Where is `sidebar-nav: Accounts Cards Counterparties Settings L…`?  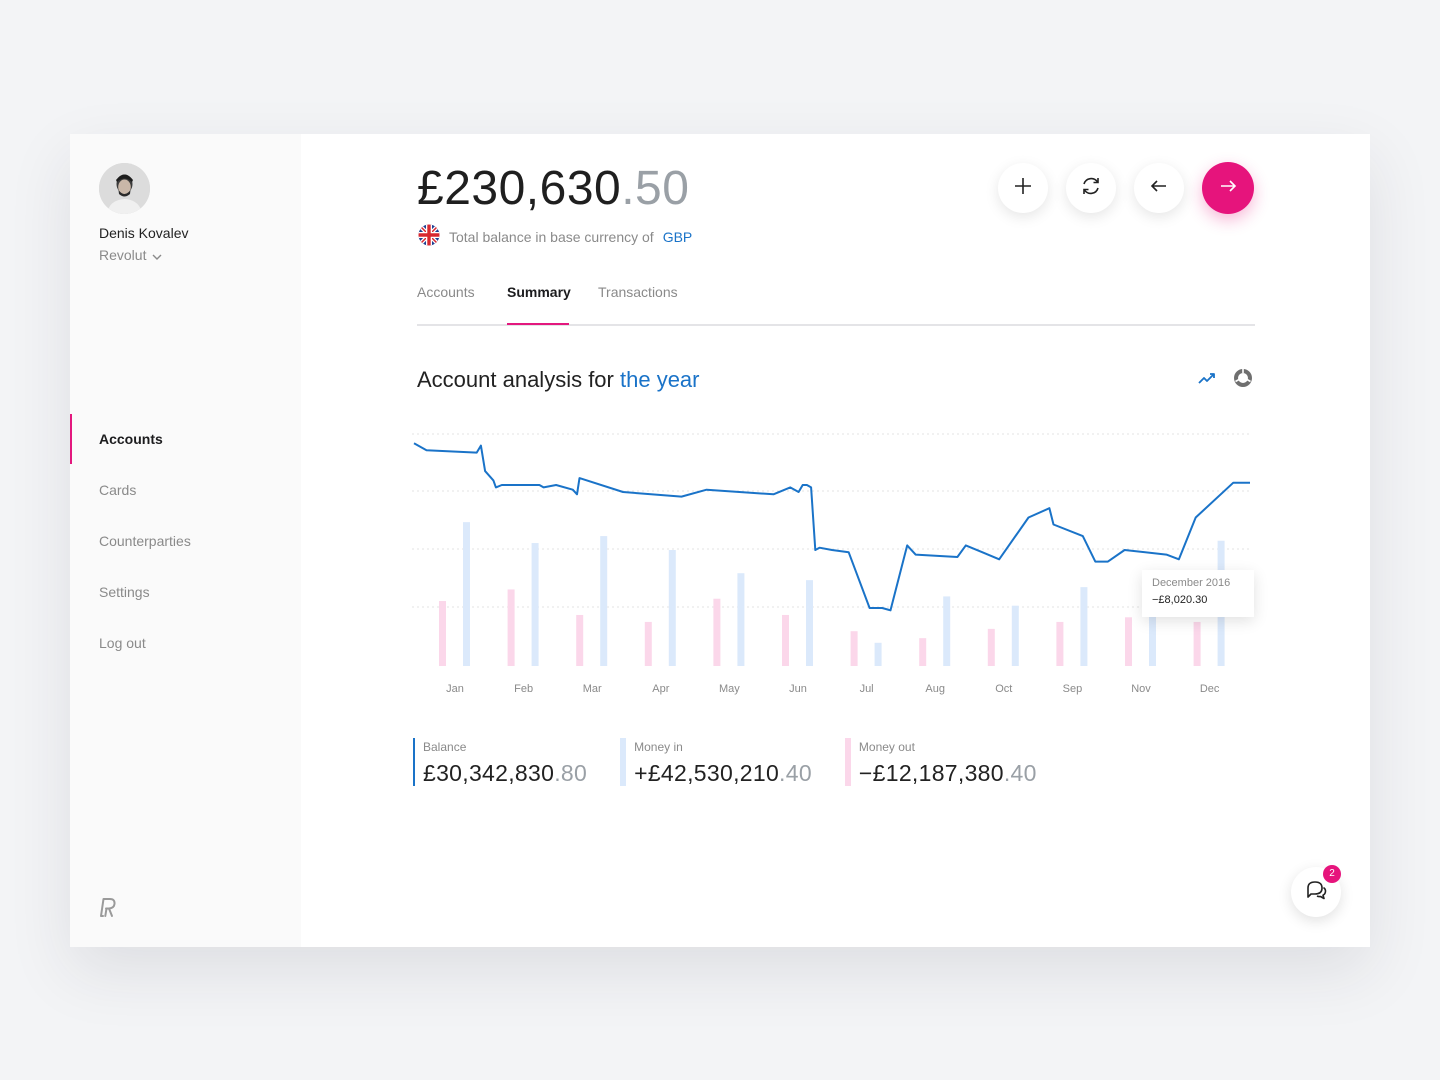 sidebar-nav: Accounts Cards Counterparties Settings L… is located at coordinates (185, 541).